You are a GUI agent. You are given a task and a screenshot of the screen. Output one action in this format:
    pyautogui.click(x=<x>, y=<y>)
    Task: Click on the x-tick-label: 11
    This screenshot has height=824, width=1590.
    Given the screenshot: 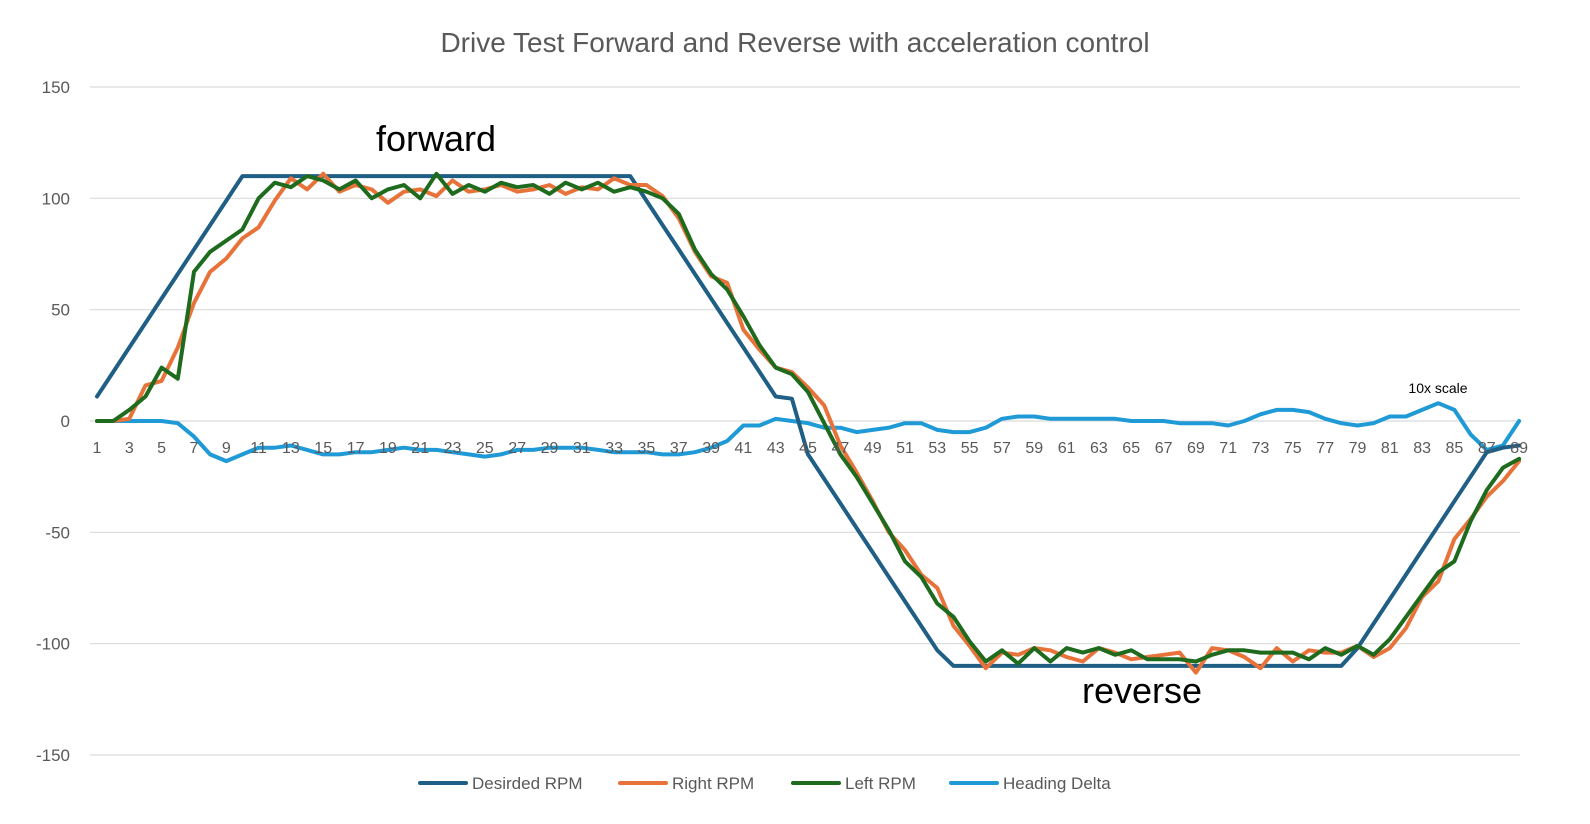 What is the action you would take?
    pyautogui.click(x=258, y=448)
    